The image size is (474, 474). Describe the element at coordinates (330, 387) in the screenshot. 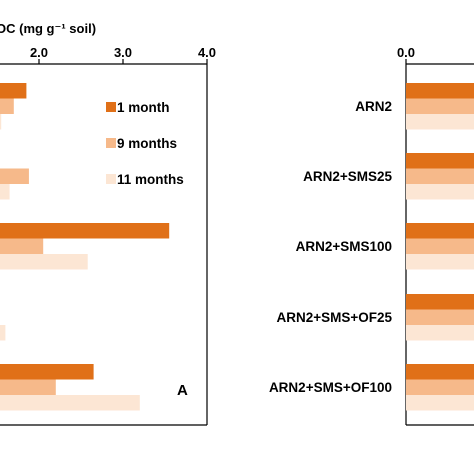

I see `category-label: ARN2+SMS+OF100` at that location.